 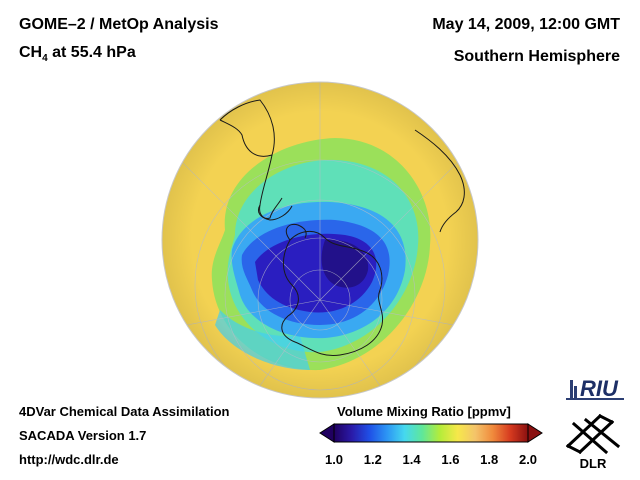 What do you see at coordinates (528, 459) in the screenshot?
I see `colorbar-tick-label: 2.0` at bounding box center [528, 459].